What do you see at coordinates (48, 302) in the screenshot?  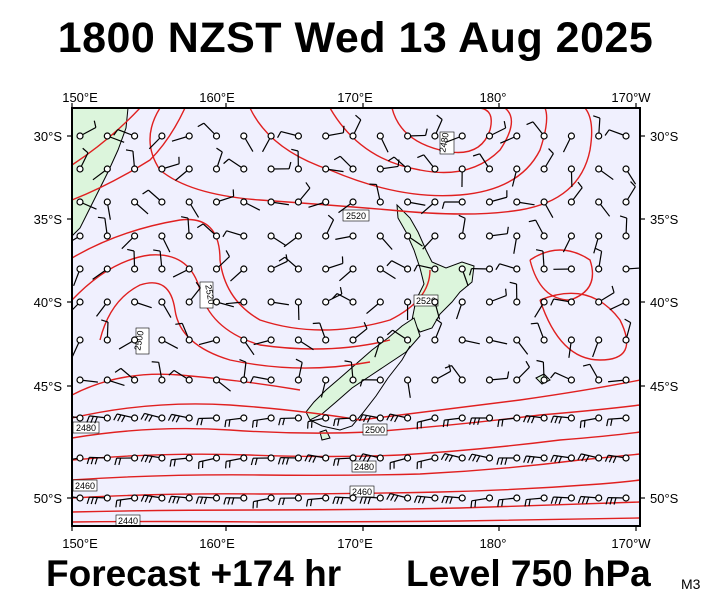 I see `lat-label-left-40s: 40°S` at bounding box center [48, 302].